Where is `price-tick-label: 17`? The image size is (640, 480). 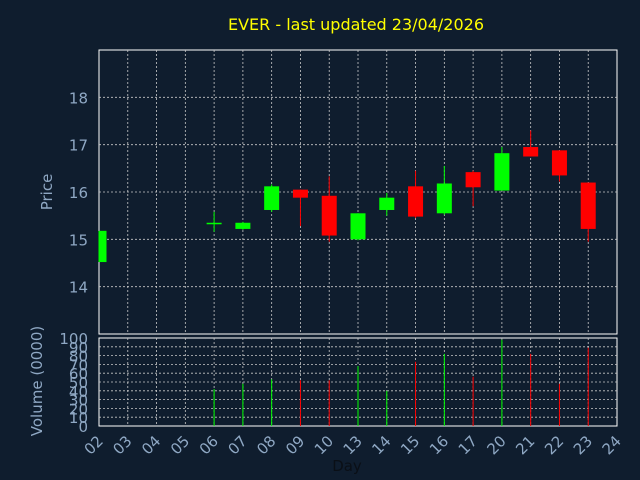
price-tick-label: 17 is located at coordinates (78, 146).